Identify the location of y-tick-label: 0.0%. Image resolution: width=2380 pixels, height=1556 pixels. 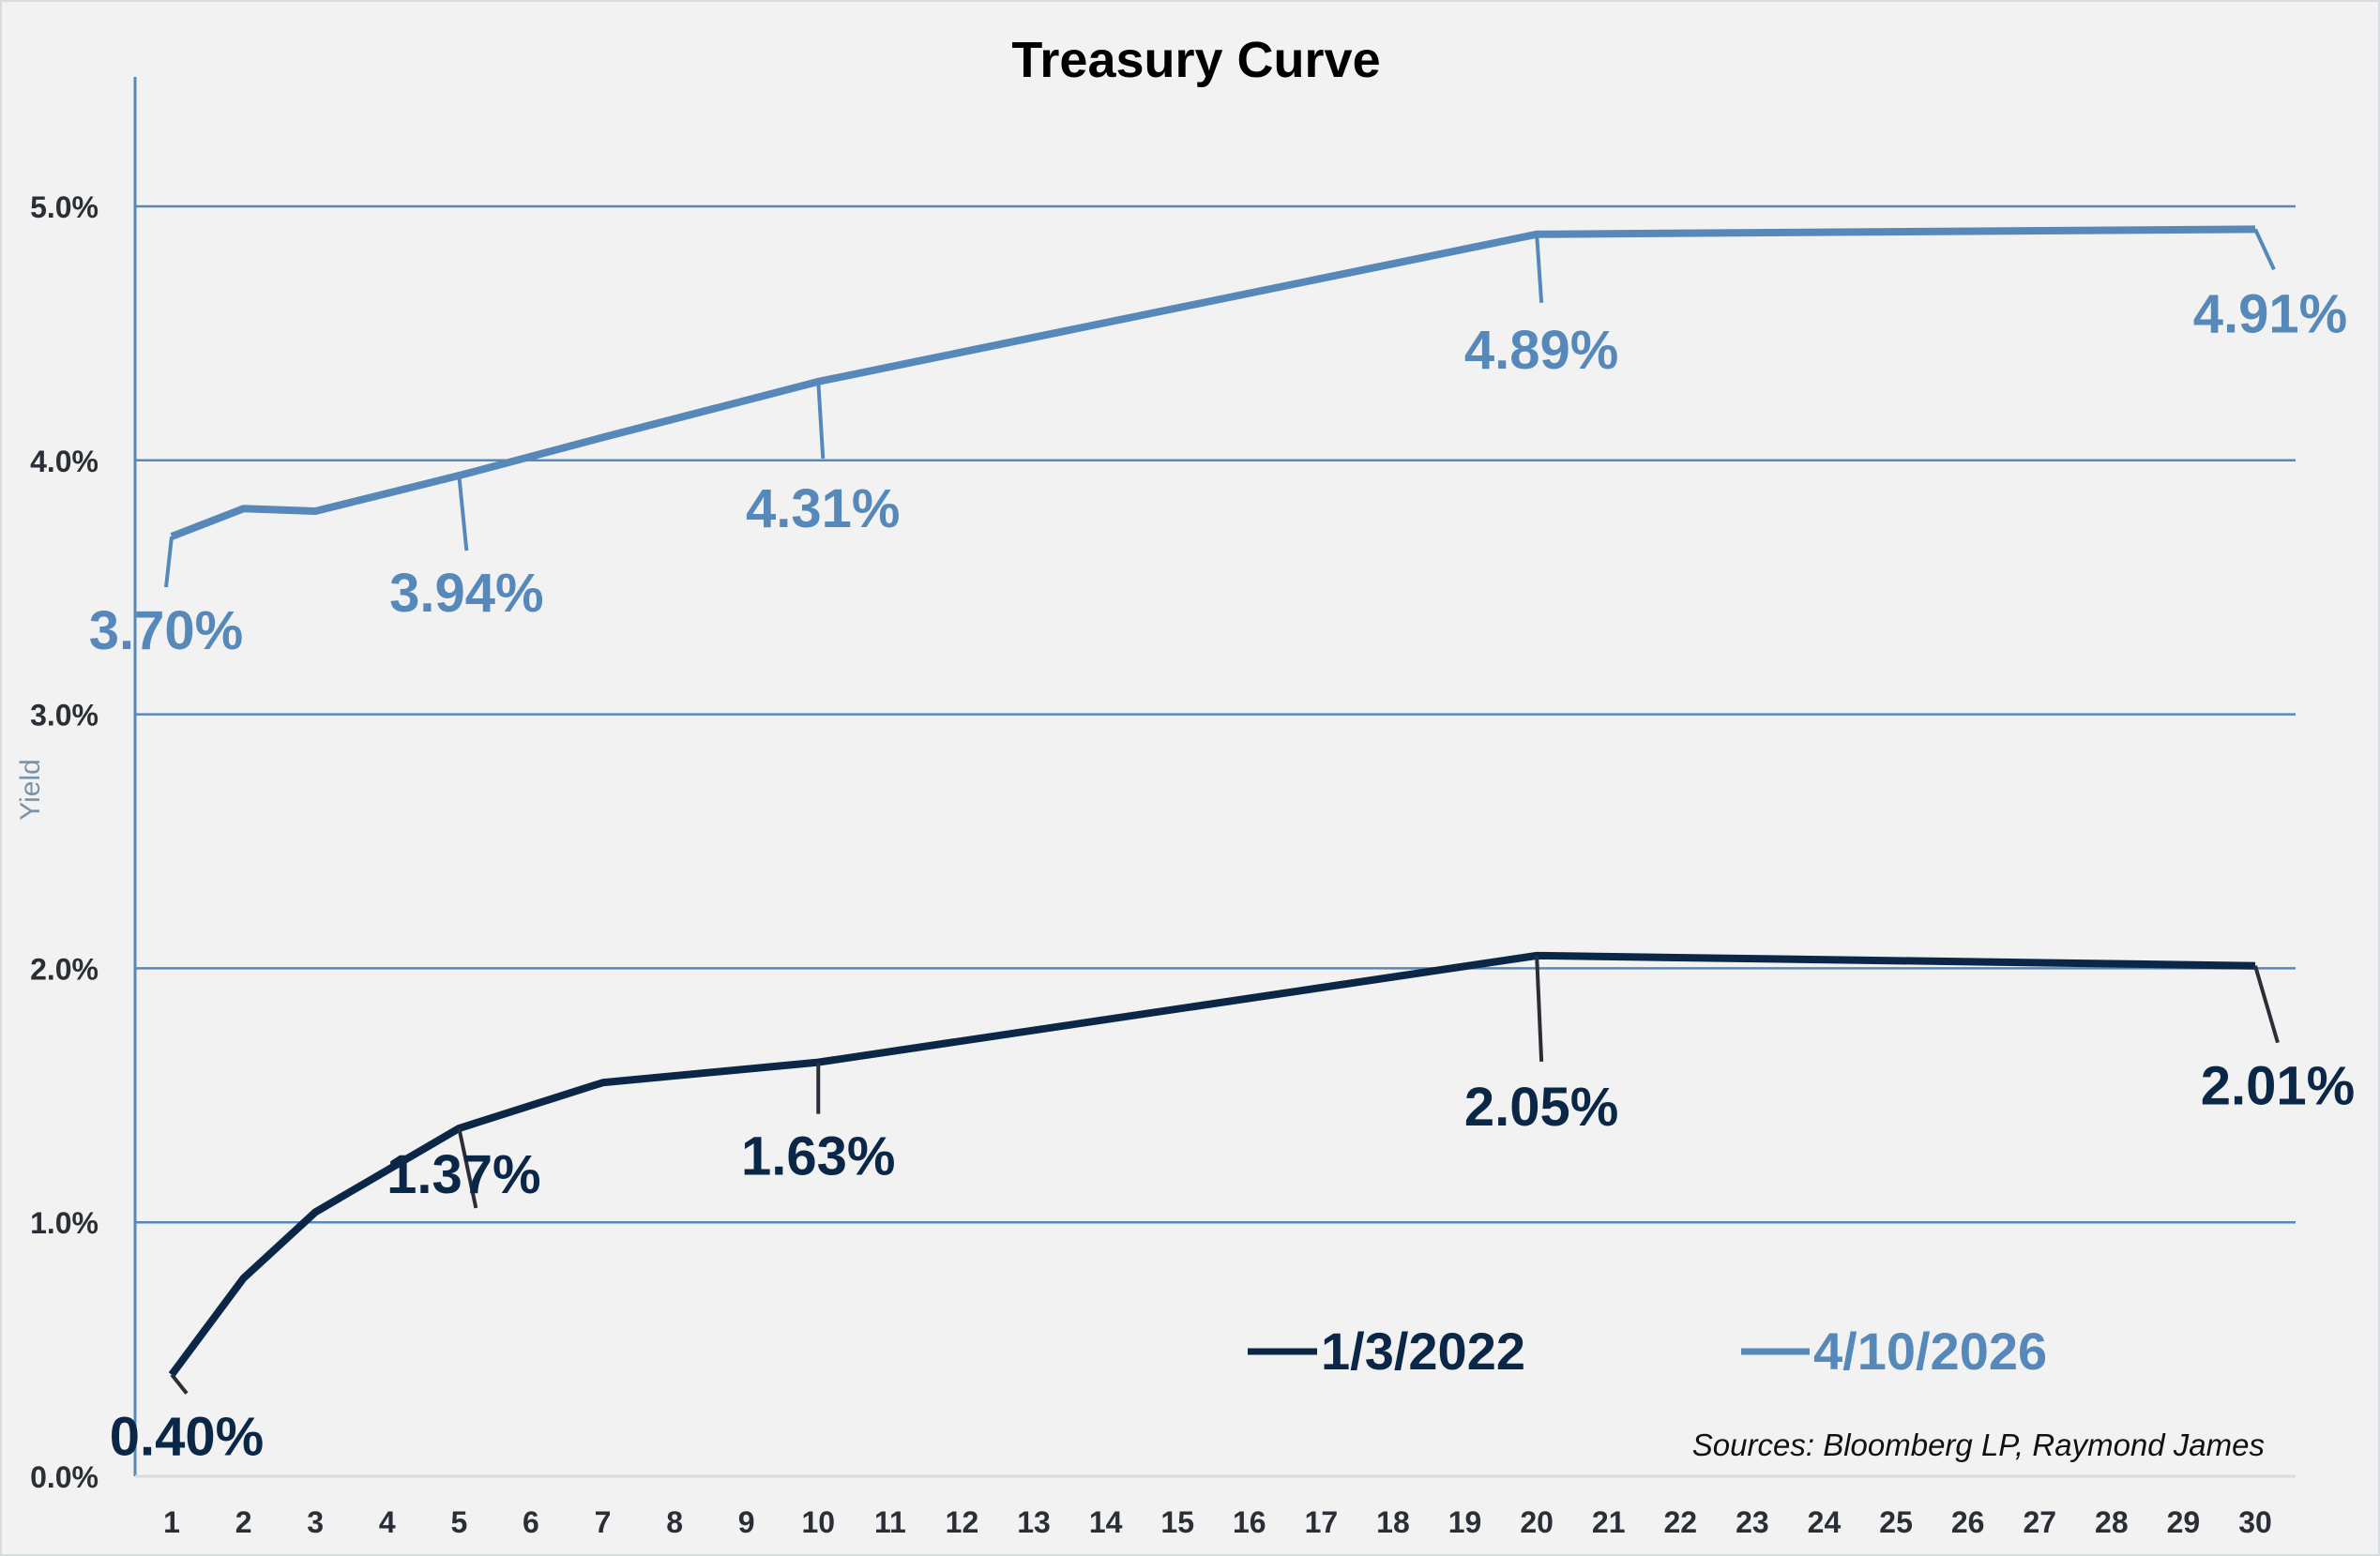
(64, 1477).